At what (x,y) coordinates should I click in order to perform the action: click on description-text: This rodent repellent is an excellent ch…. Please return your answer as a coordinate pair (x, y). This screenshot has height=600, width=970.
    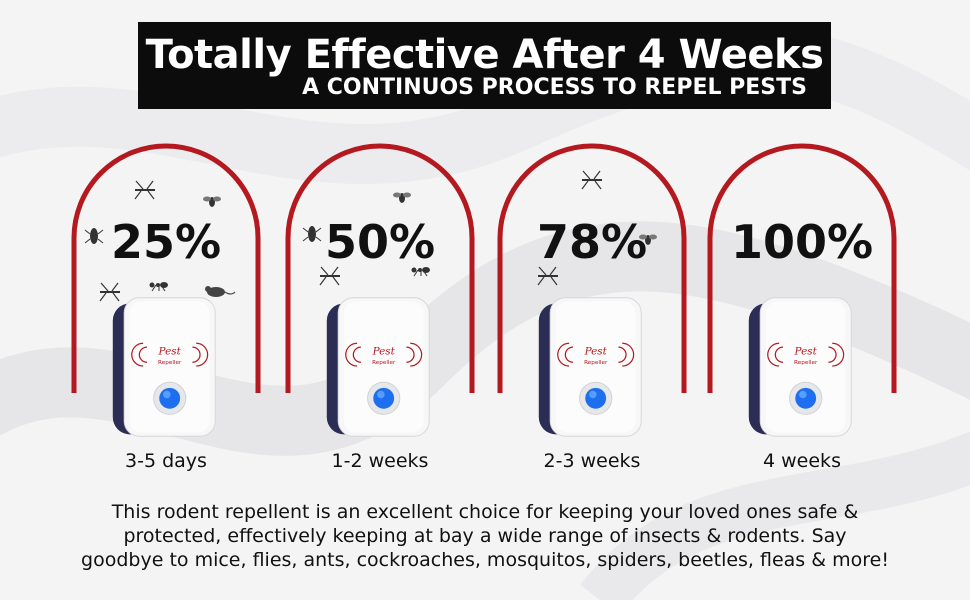
    Looking at the image, I should click on (485, 536).